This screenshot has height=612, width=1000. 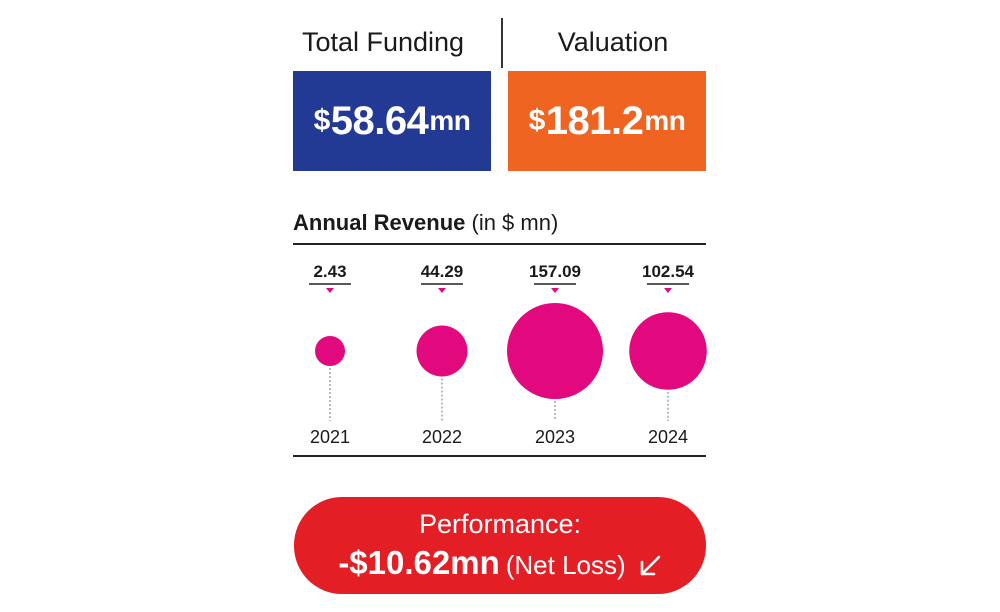 I want to click on chart-title-unit: (in $ mn), so click(x=515, y=222).